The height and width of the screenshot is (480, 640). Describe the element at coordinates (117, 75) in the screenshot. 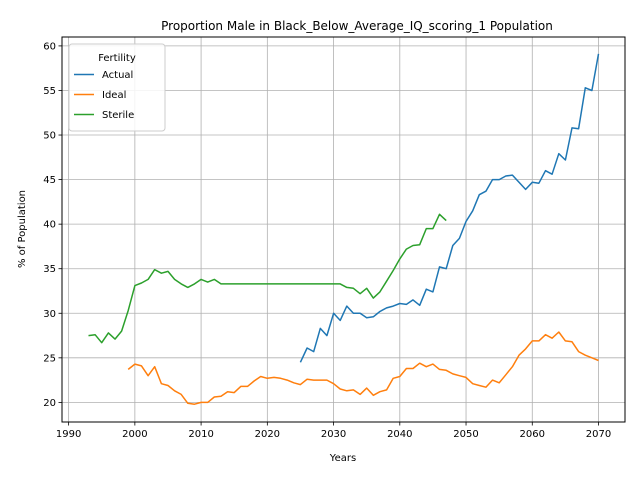

I see `legend-label-actual: Actual` at that location.